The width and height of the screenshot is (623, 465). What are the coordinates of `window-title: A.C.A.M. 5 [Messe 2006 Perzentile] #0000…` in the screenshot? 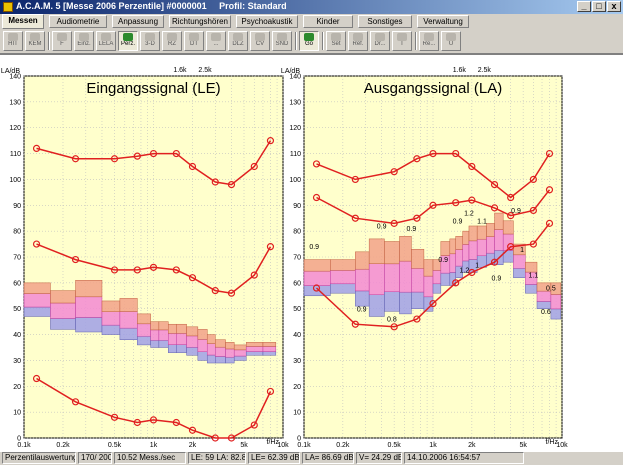 It's located at (151, 6).